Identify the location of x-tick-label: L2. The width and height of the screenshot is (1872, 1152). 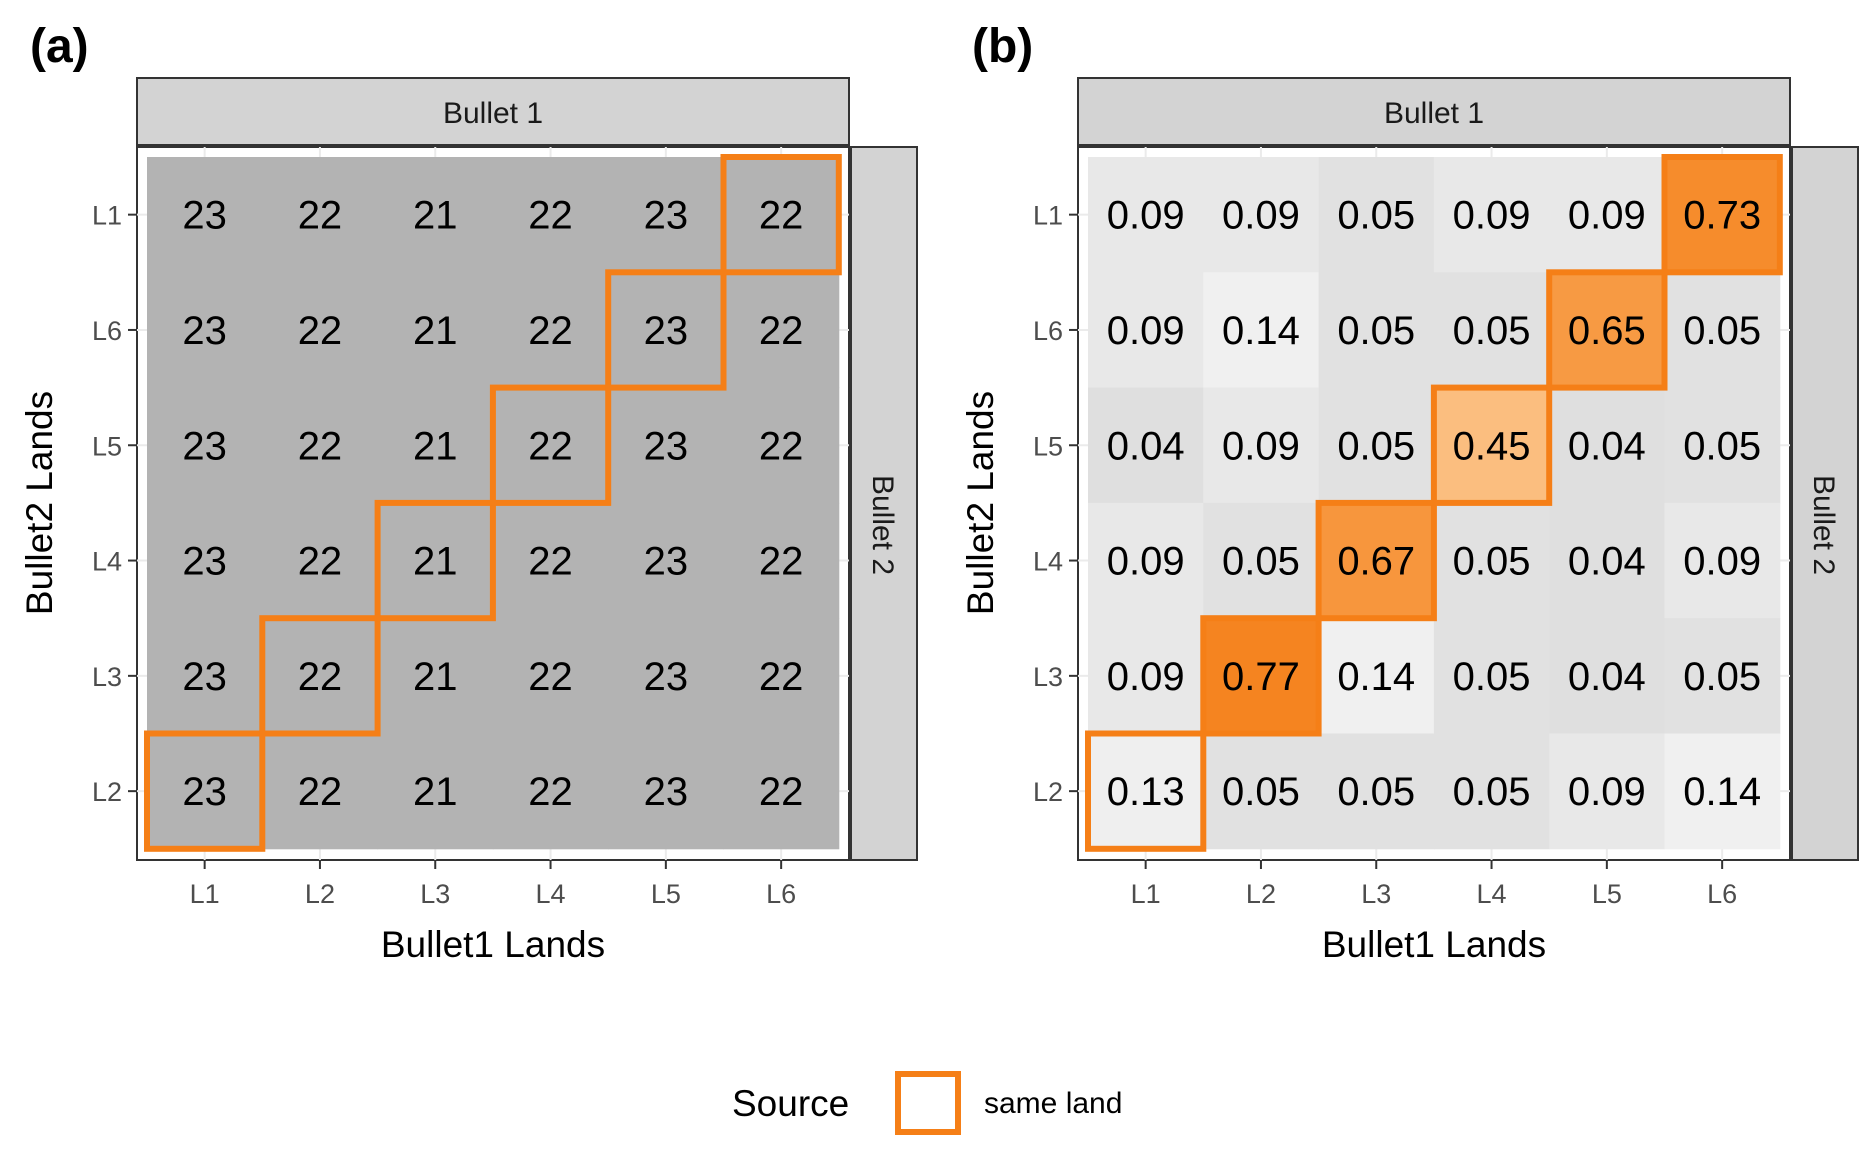
(1261, 894).